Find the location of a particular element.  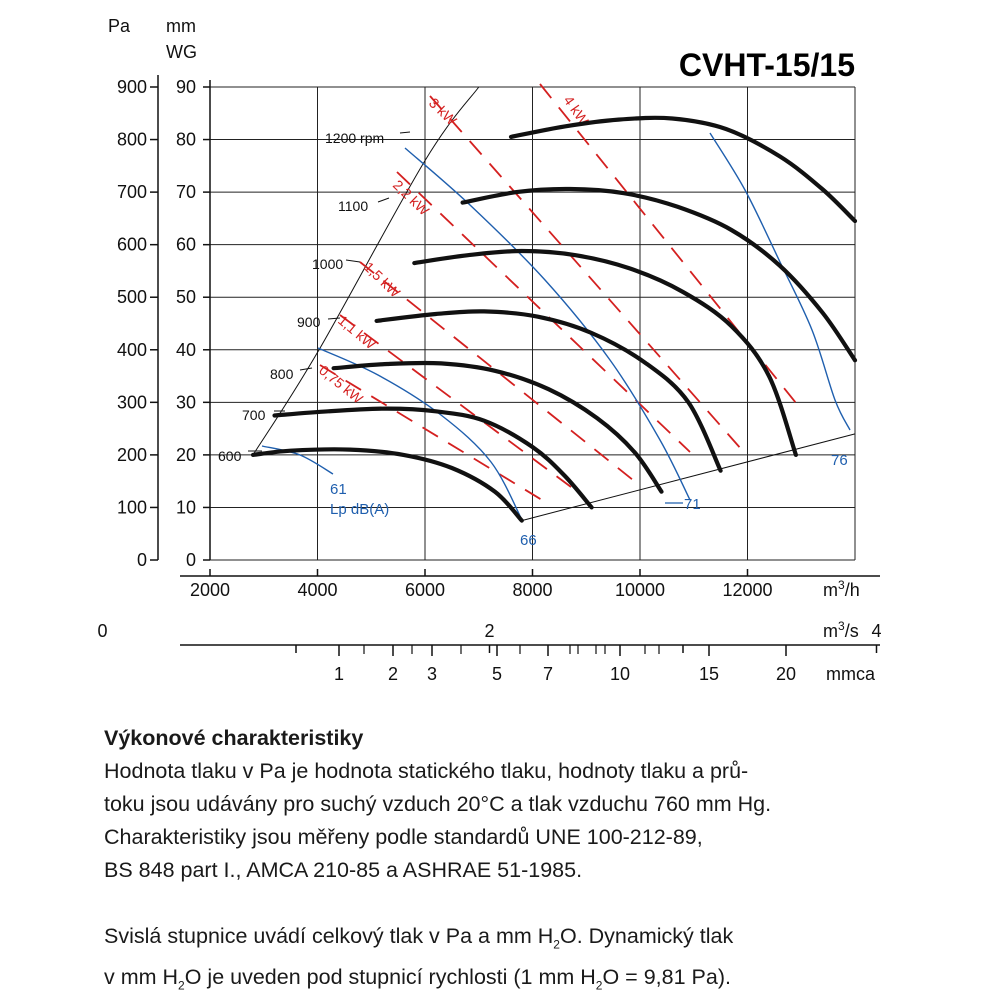

pa-tick-label: 100 is located at coordinates (132, 507).